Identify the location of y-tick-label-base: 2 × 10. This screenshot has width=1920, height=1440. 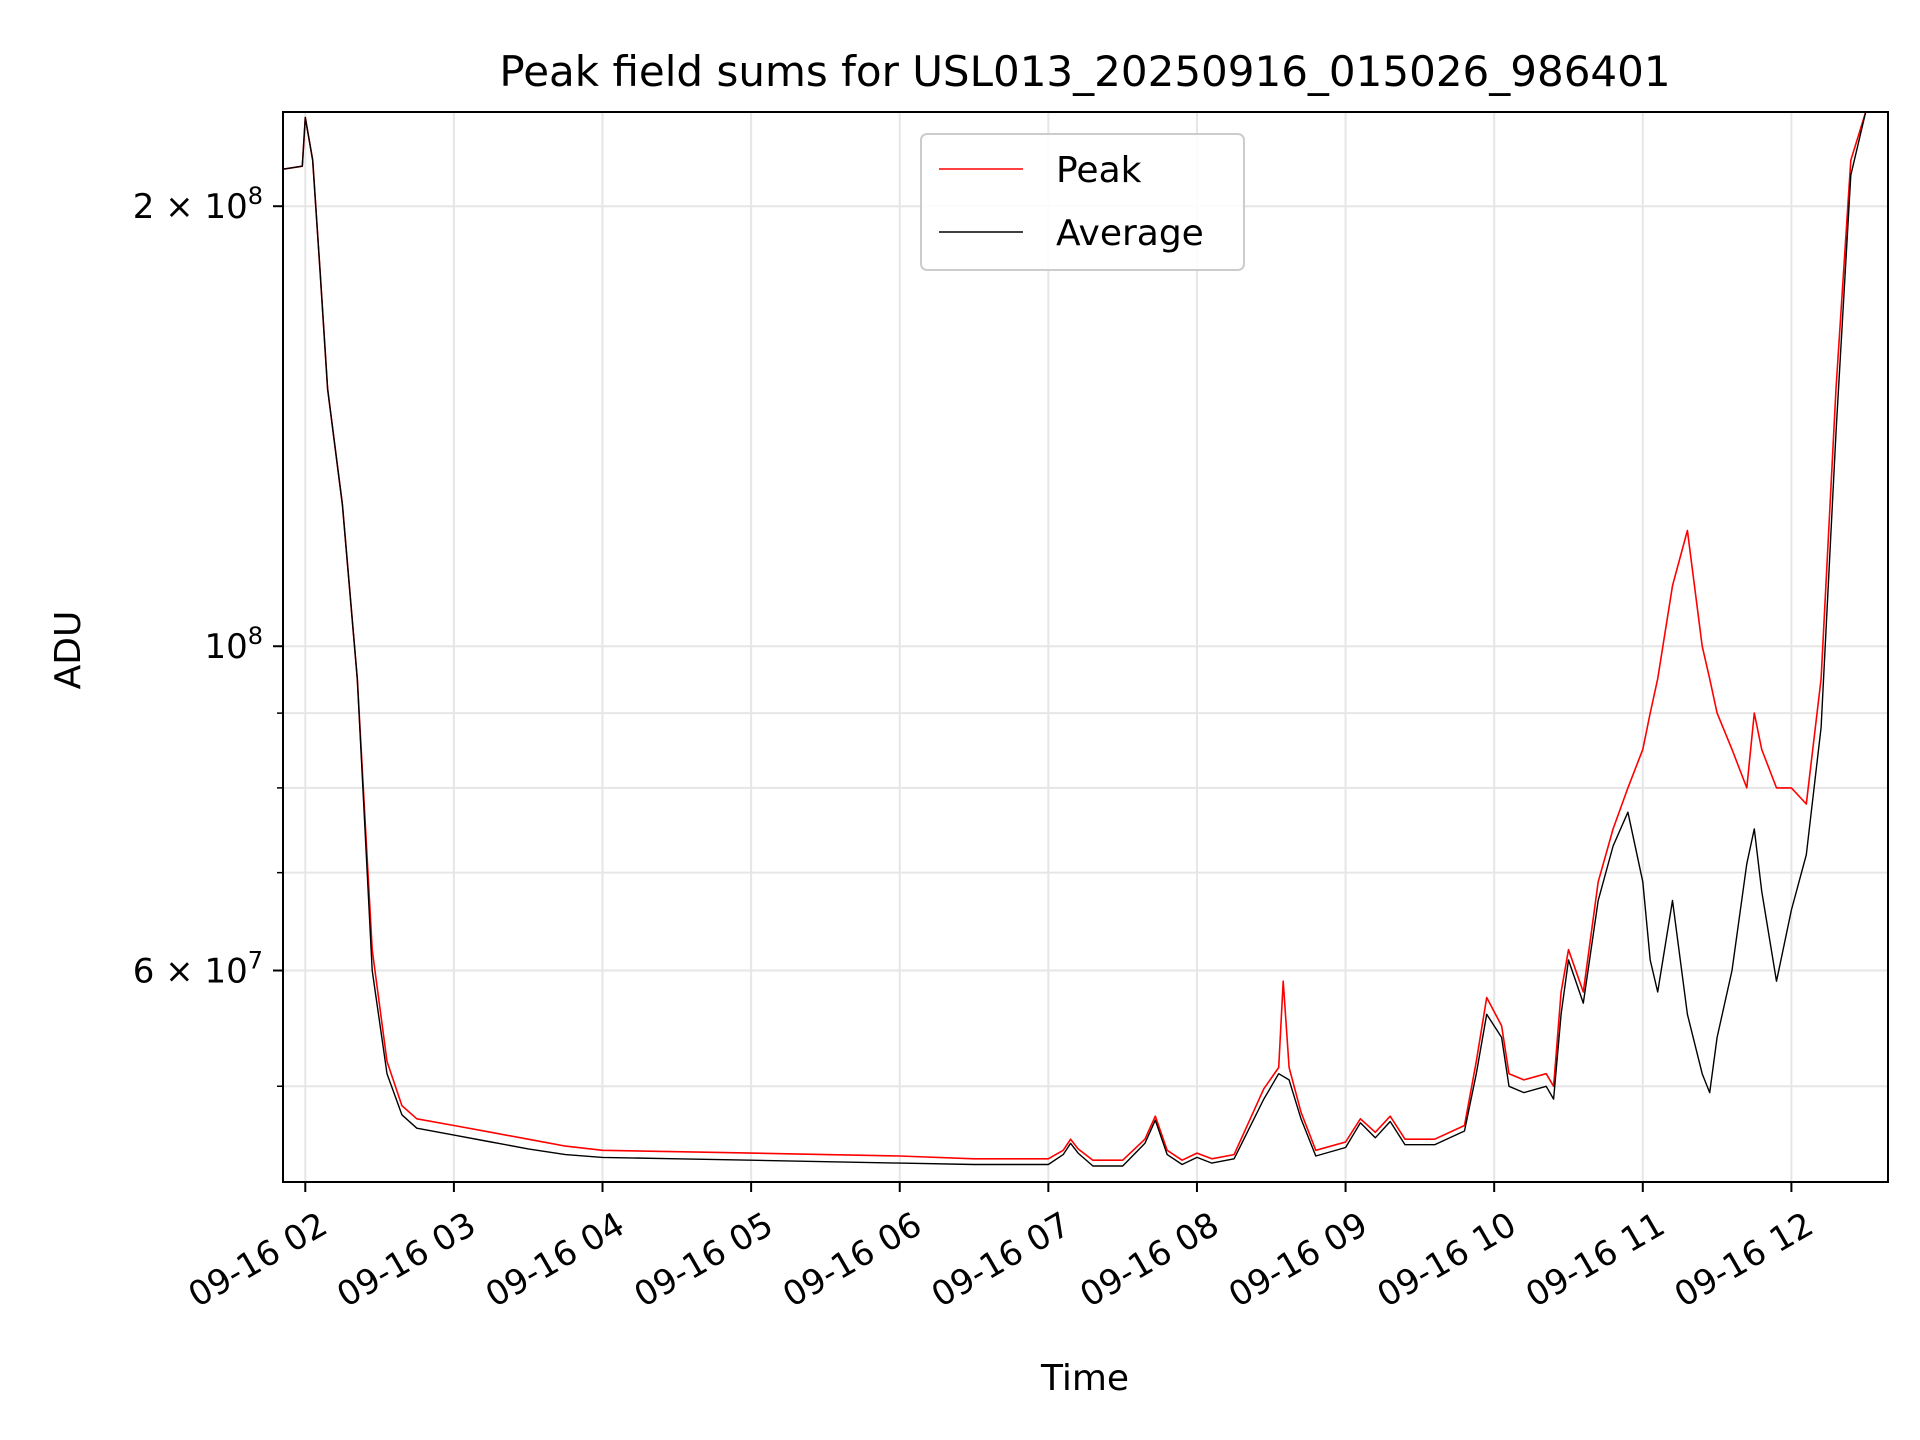
(190, 207).